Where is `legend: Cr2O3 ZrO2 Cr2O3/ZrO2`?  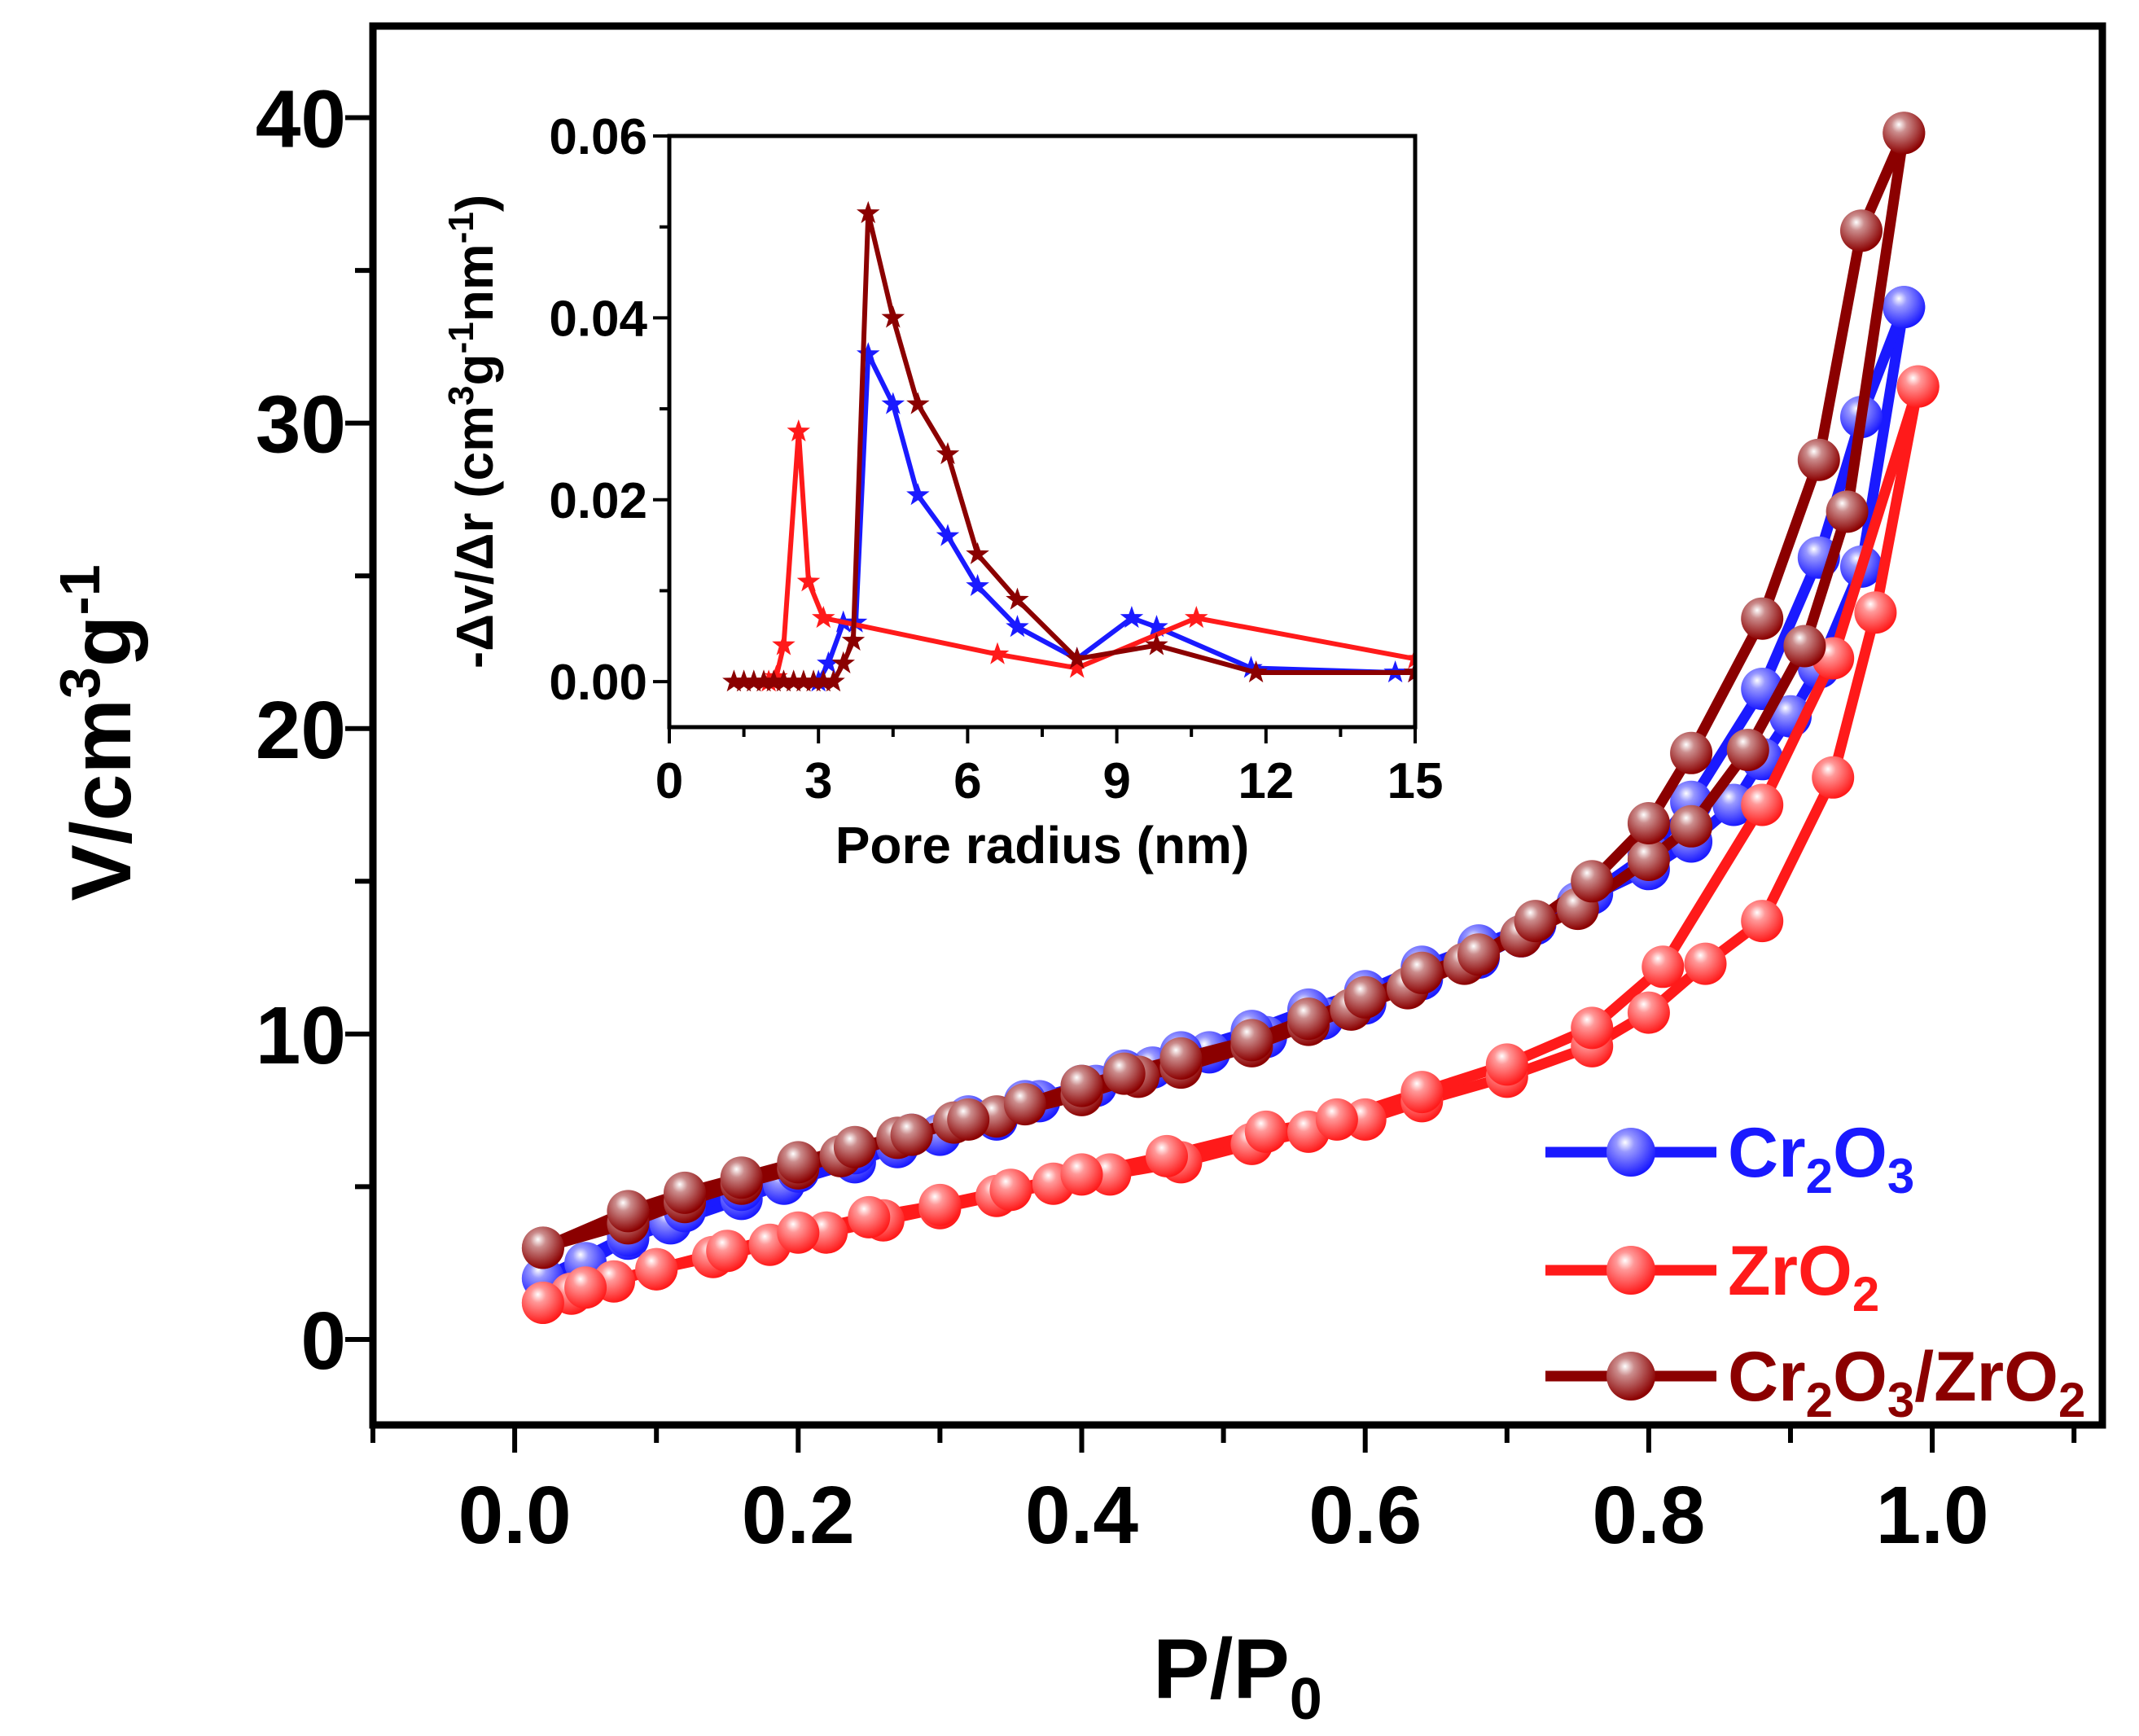 legend: Cr2O3 ZrO2 Cr2O3/ZrO2 is located at coordinates (1815, 1270).